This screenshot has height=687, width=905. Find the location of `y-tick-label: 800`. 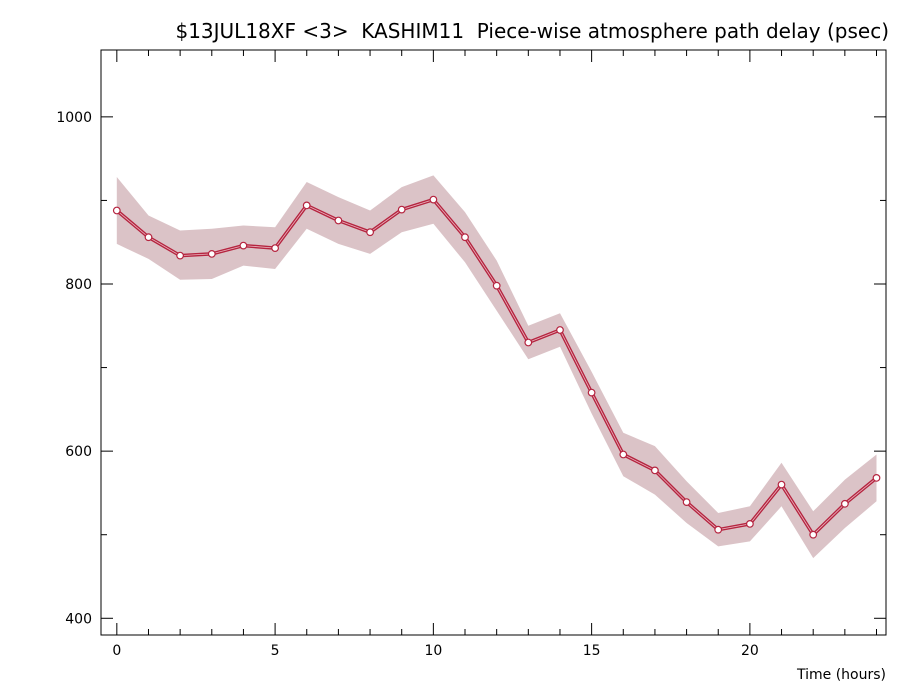

y-tick-label: 800 is located at coordinates (78, 285).